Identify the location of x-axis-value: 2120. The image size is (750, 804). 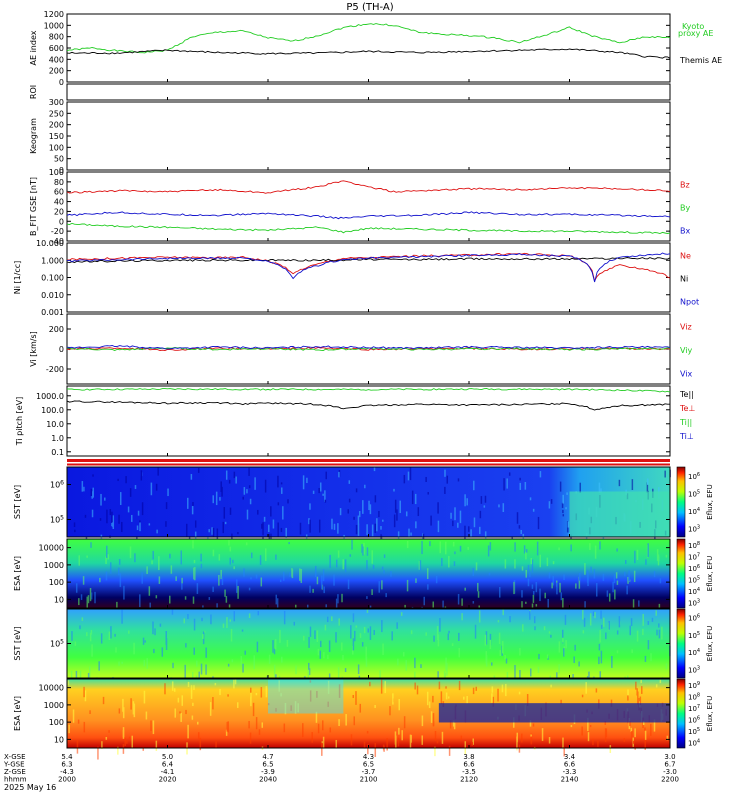
(469, 780).